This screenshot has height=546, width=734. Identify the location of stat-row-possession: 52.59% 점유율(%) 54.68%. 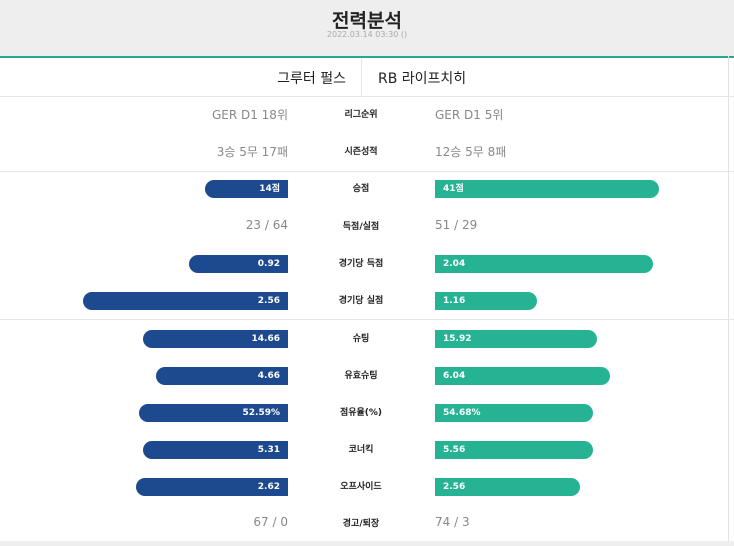
(367, 412).